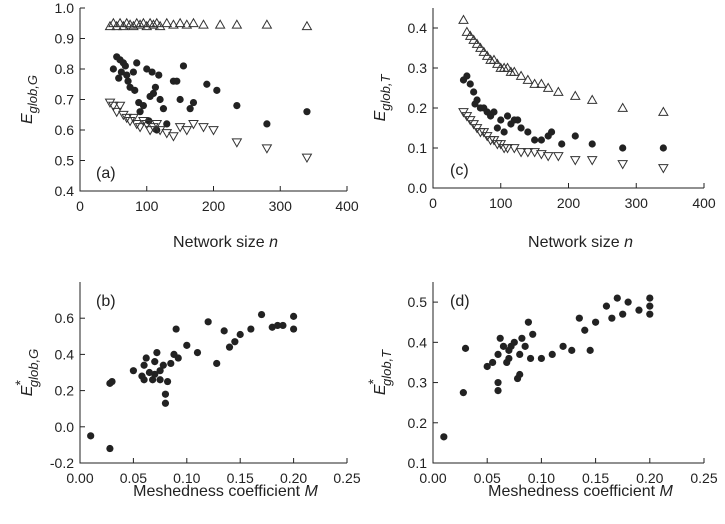 The height and width of the screenshot is (524, 725). What do you see at coordinates (65, 161) in the screenshot?
I see `y-tick-label: 0.5` at bounding box center [65, 161].